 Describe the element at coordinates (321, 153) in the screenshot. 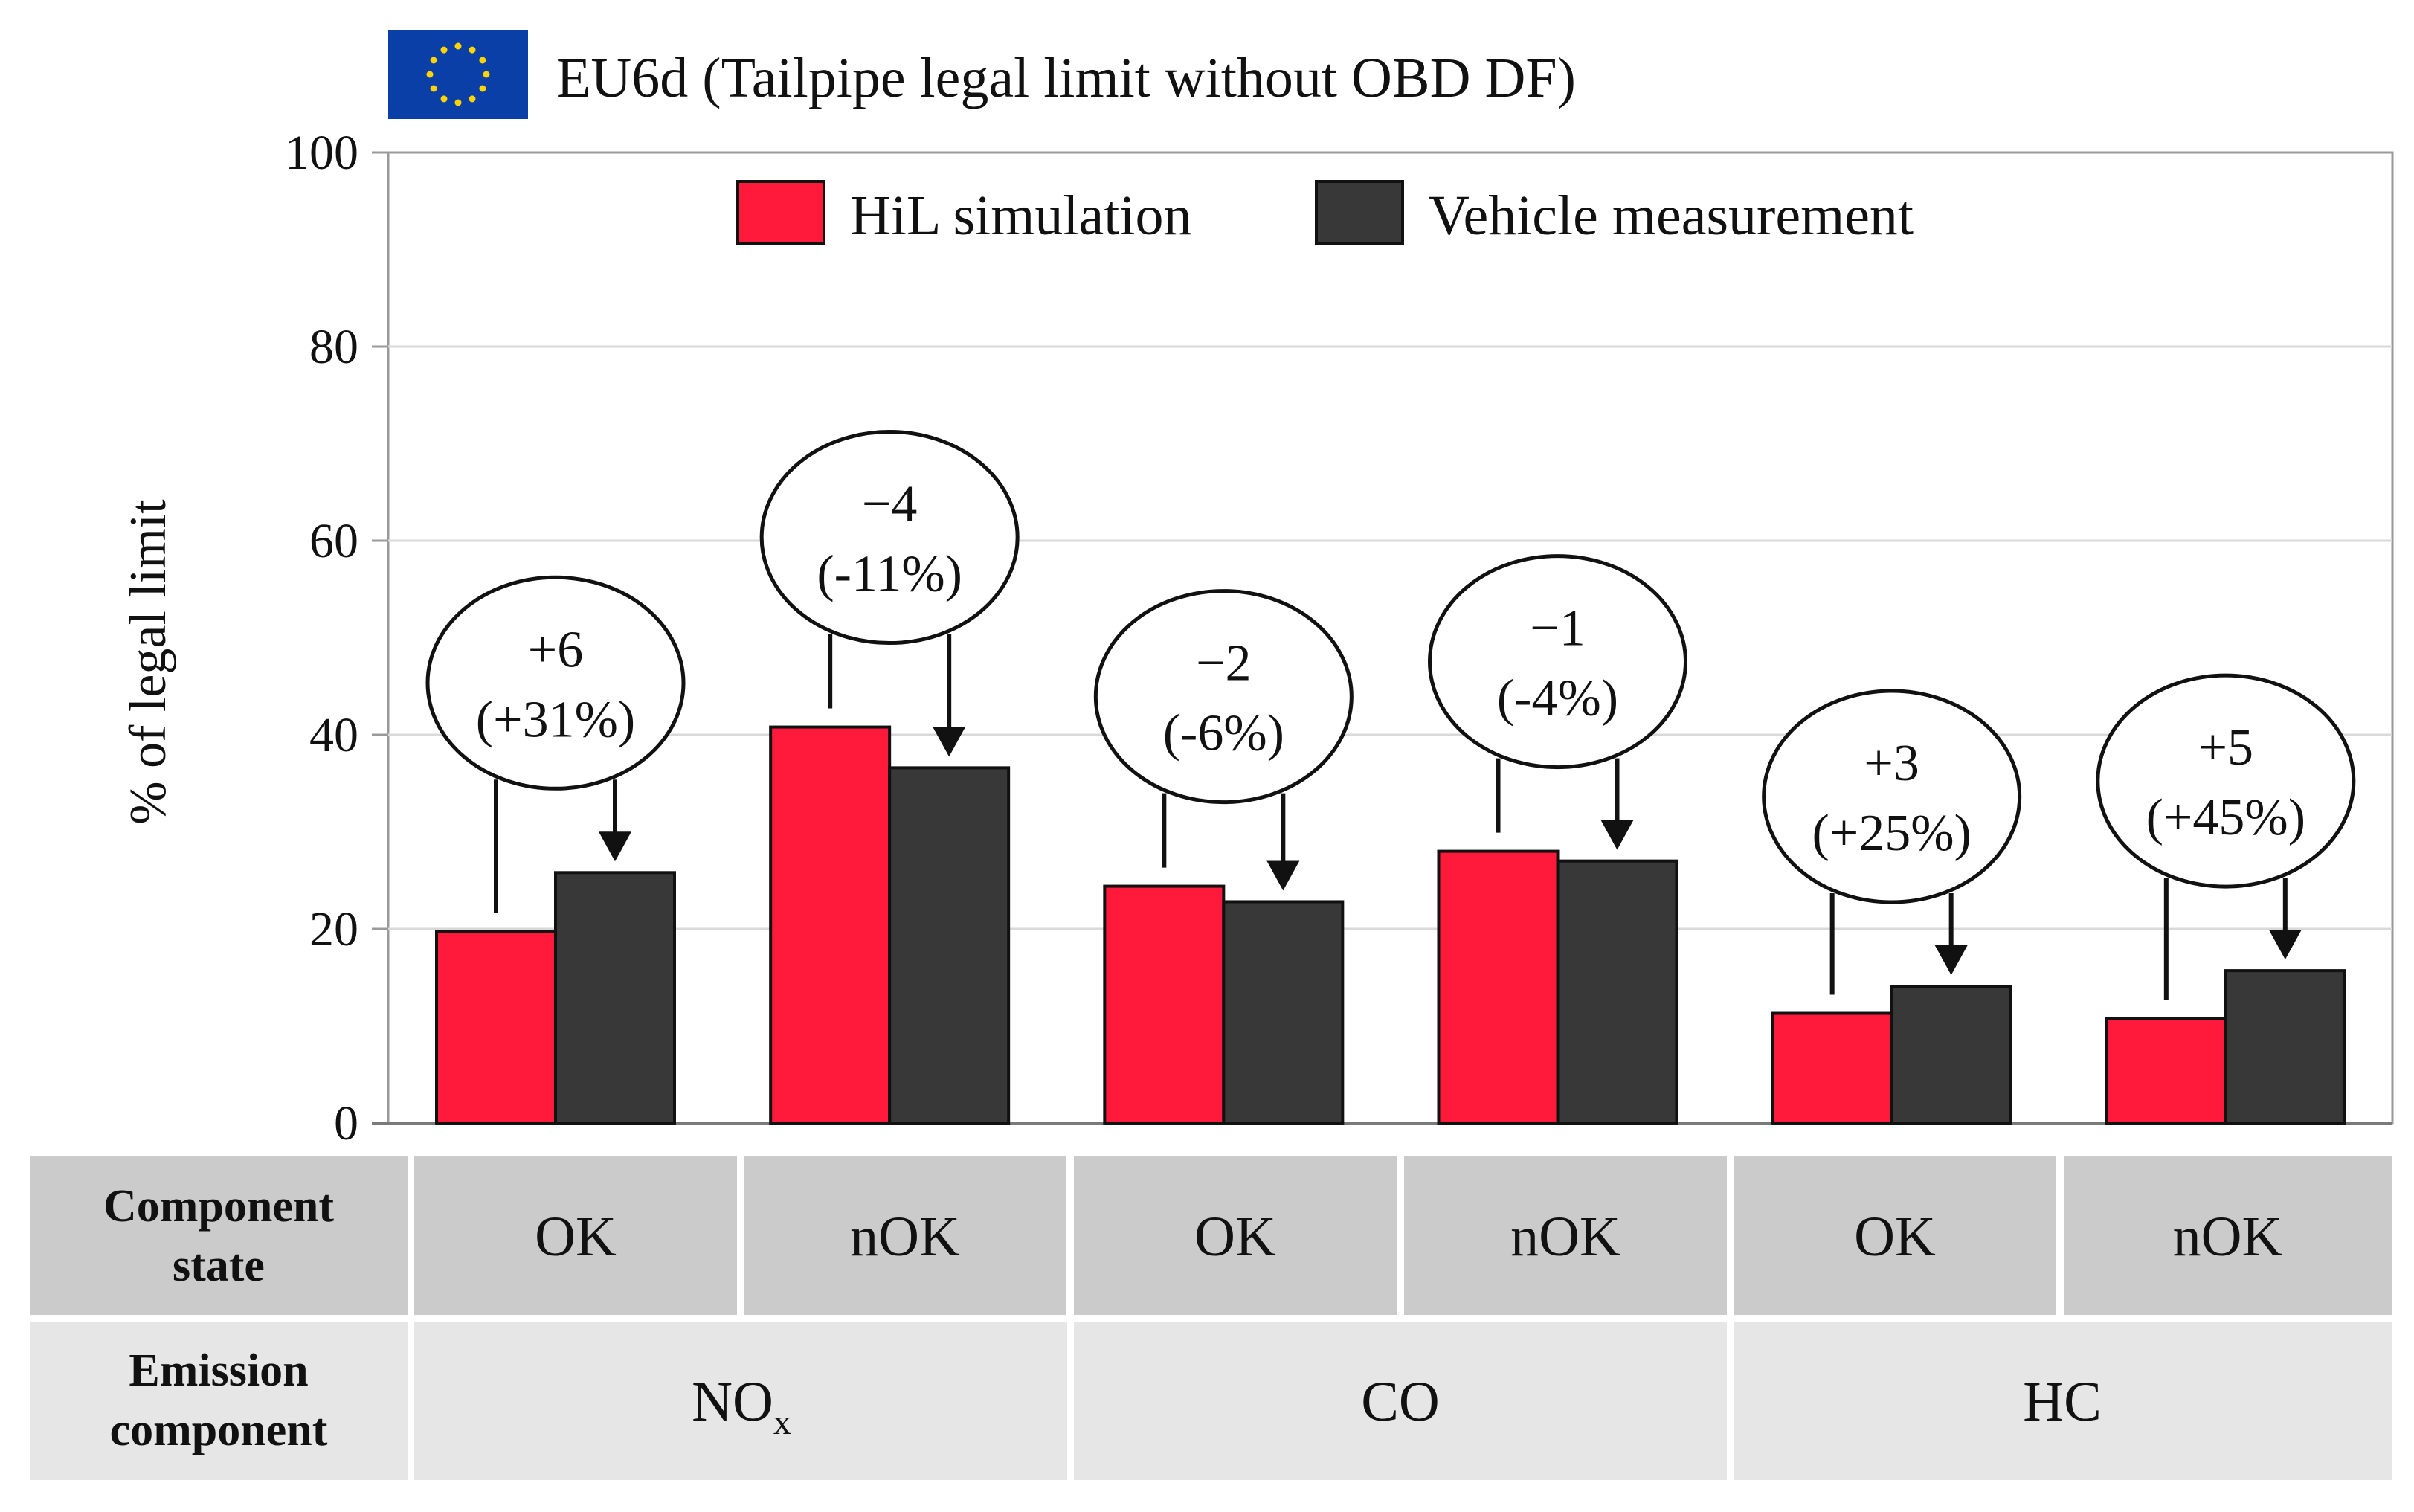

I see `y-tick-label: 100` at that location.